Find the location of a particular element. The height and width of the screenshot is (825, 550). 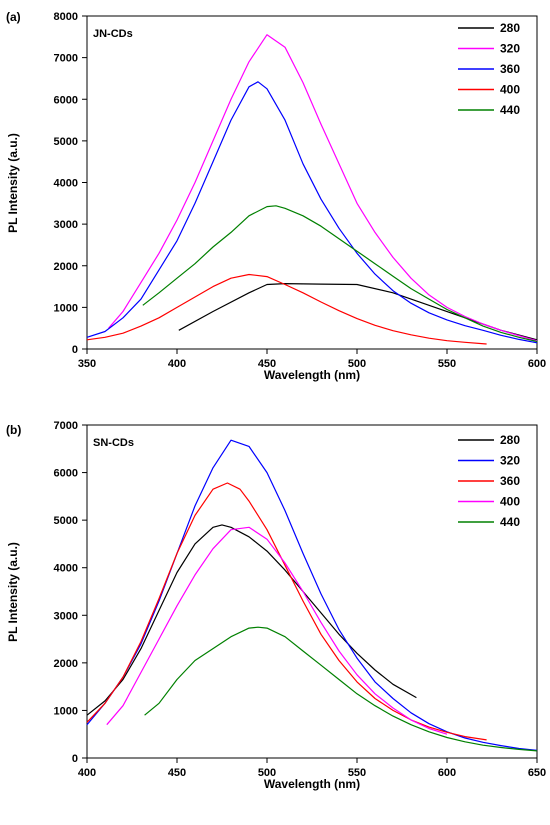

x-axis-ticks: 350 400 450 500 550 600 is located at coordinates (312, 359).